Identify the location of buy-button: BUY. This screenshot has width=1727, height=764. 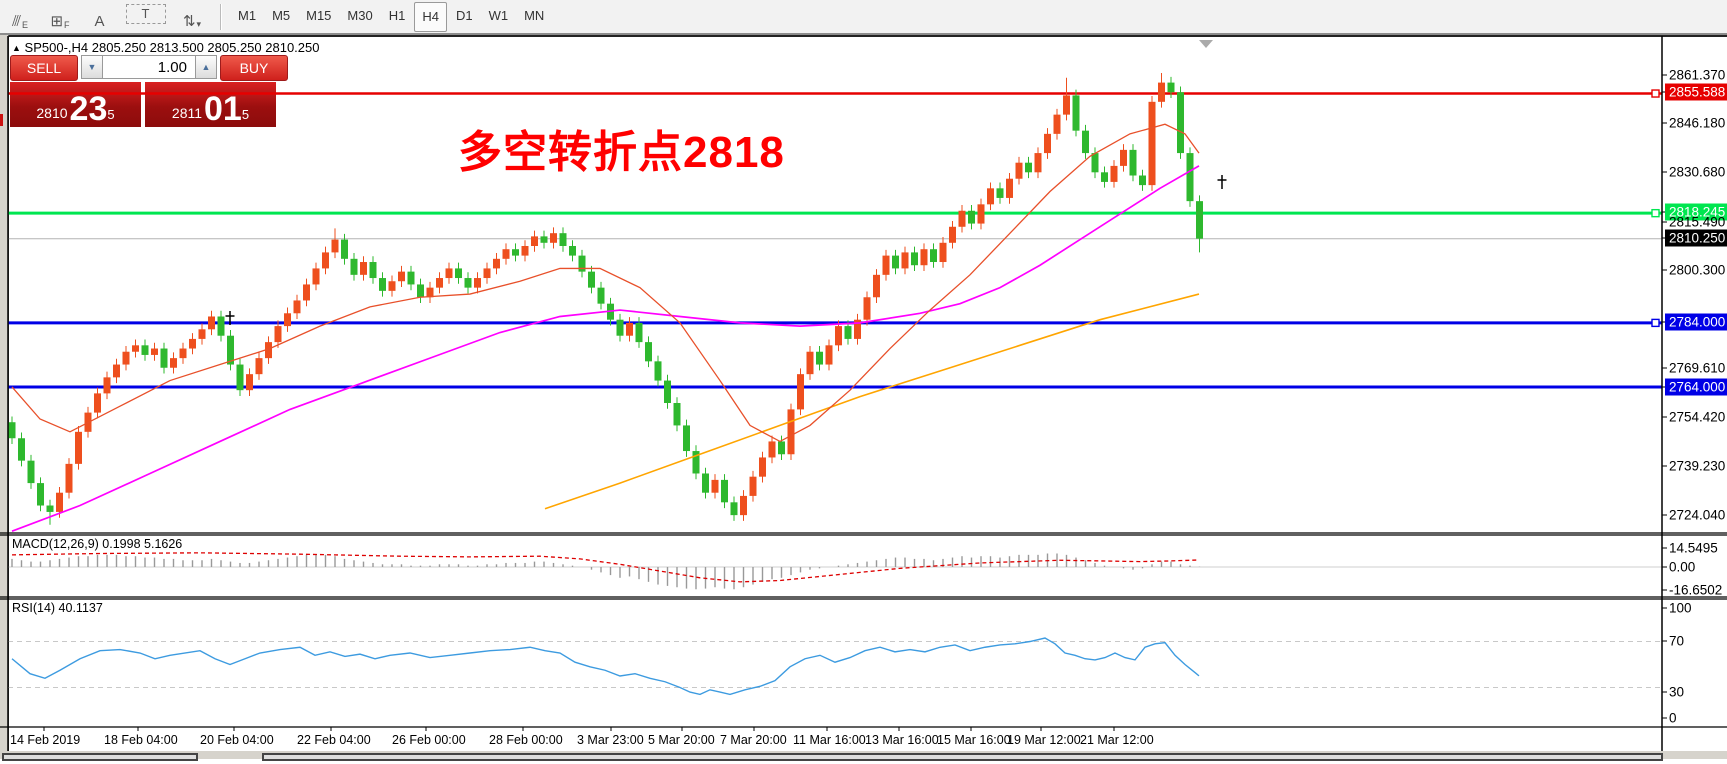
(254, 68).